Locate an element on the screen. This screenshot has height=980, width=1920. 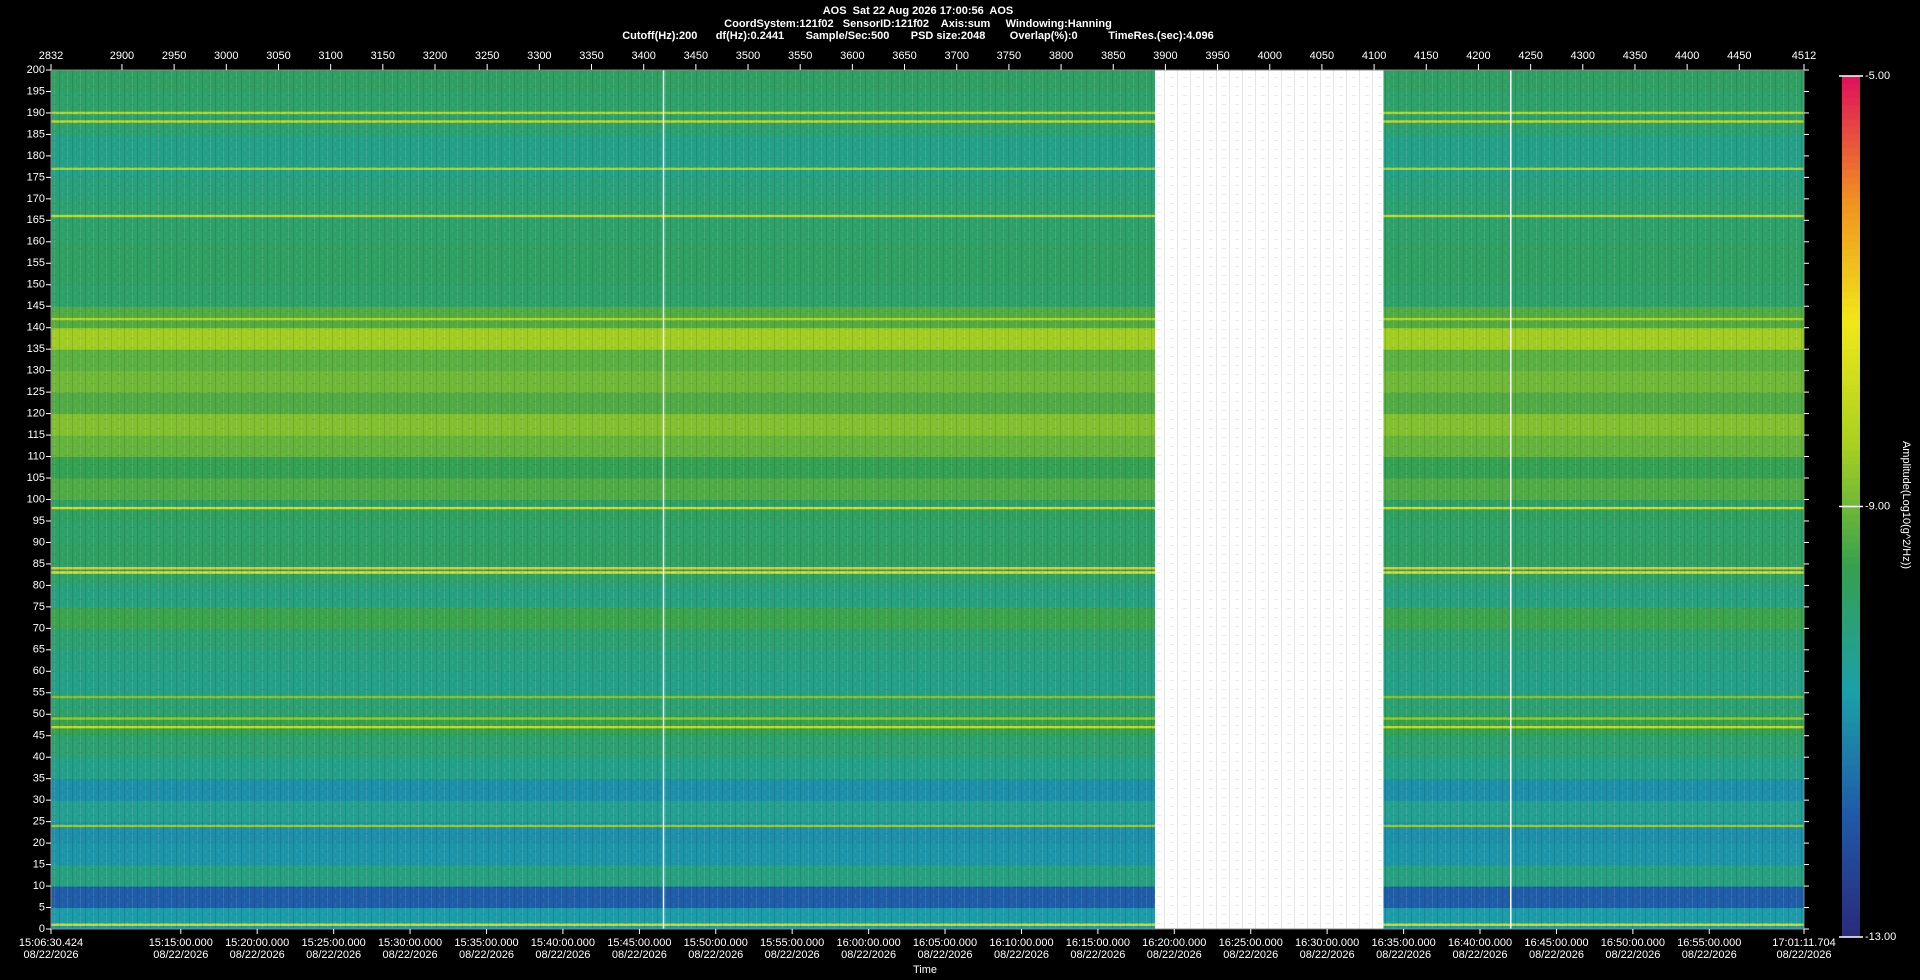
y-tick-label: 200 is located at coordinates (36, 70).